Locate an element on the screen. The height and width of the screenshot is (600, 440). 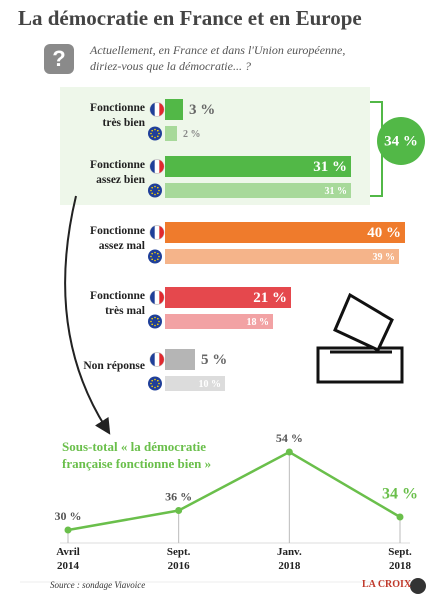
value-label: 18 % is located at coordinates (258, 322).